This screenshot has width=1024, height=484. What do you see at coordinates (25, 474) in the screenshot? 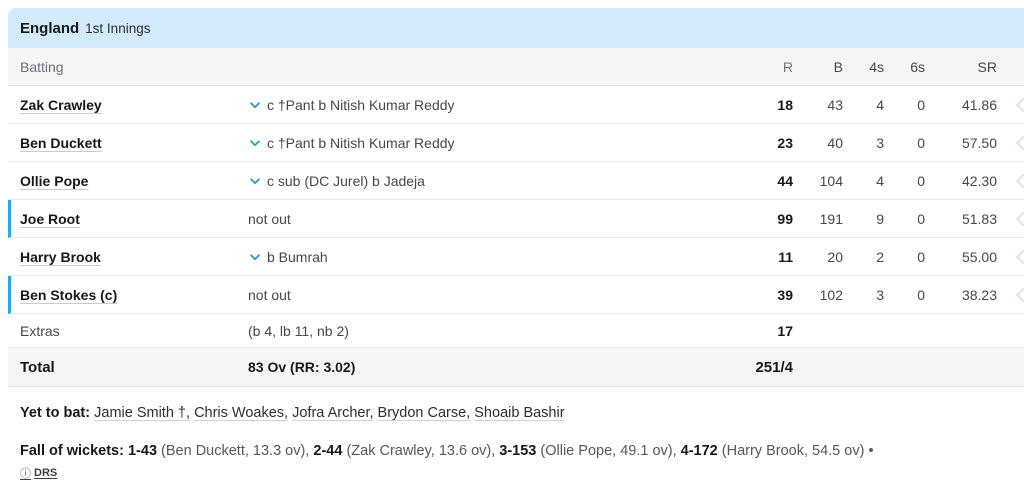
I see `info-icon: ⓘ` at bounding box center [25, 474].